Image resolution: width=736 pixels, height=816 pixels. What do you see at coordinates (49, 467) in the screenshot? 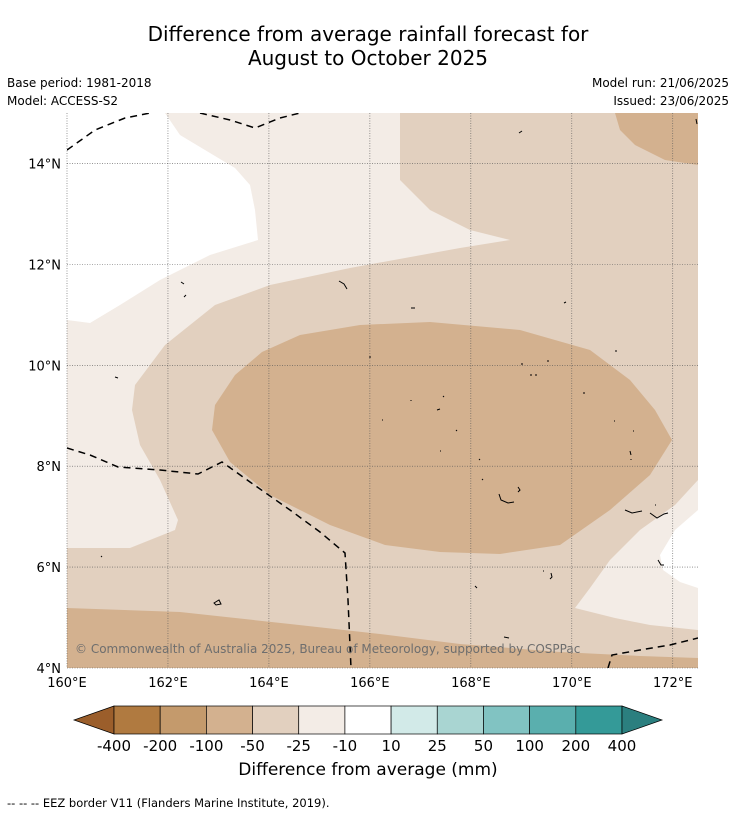
I see `lat-label: 8°N` at bounding box center [49, 467].